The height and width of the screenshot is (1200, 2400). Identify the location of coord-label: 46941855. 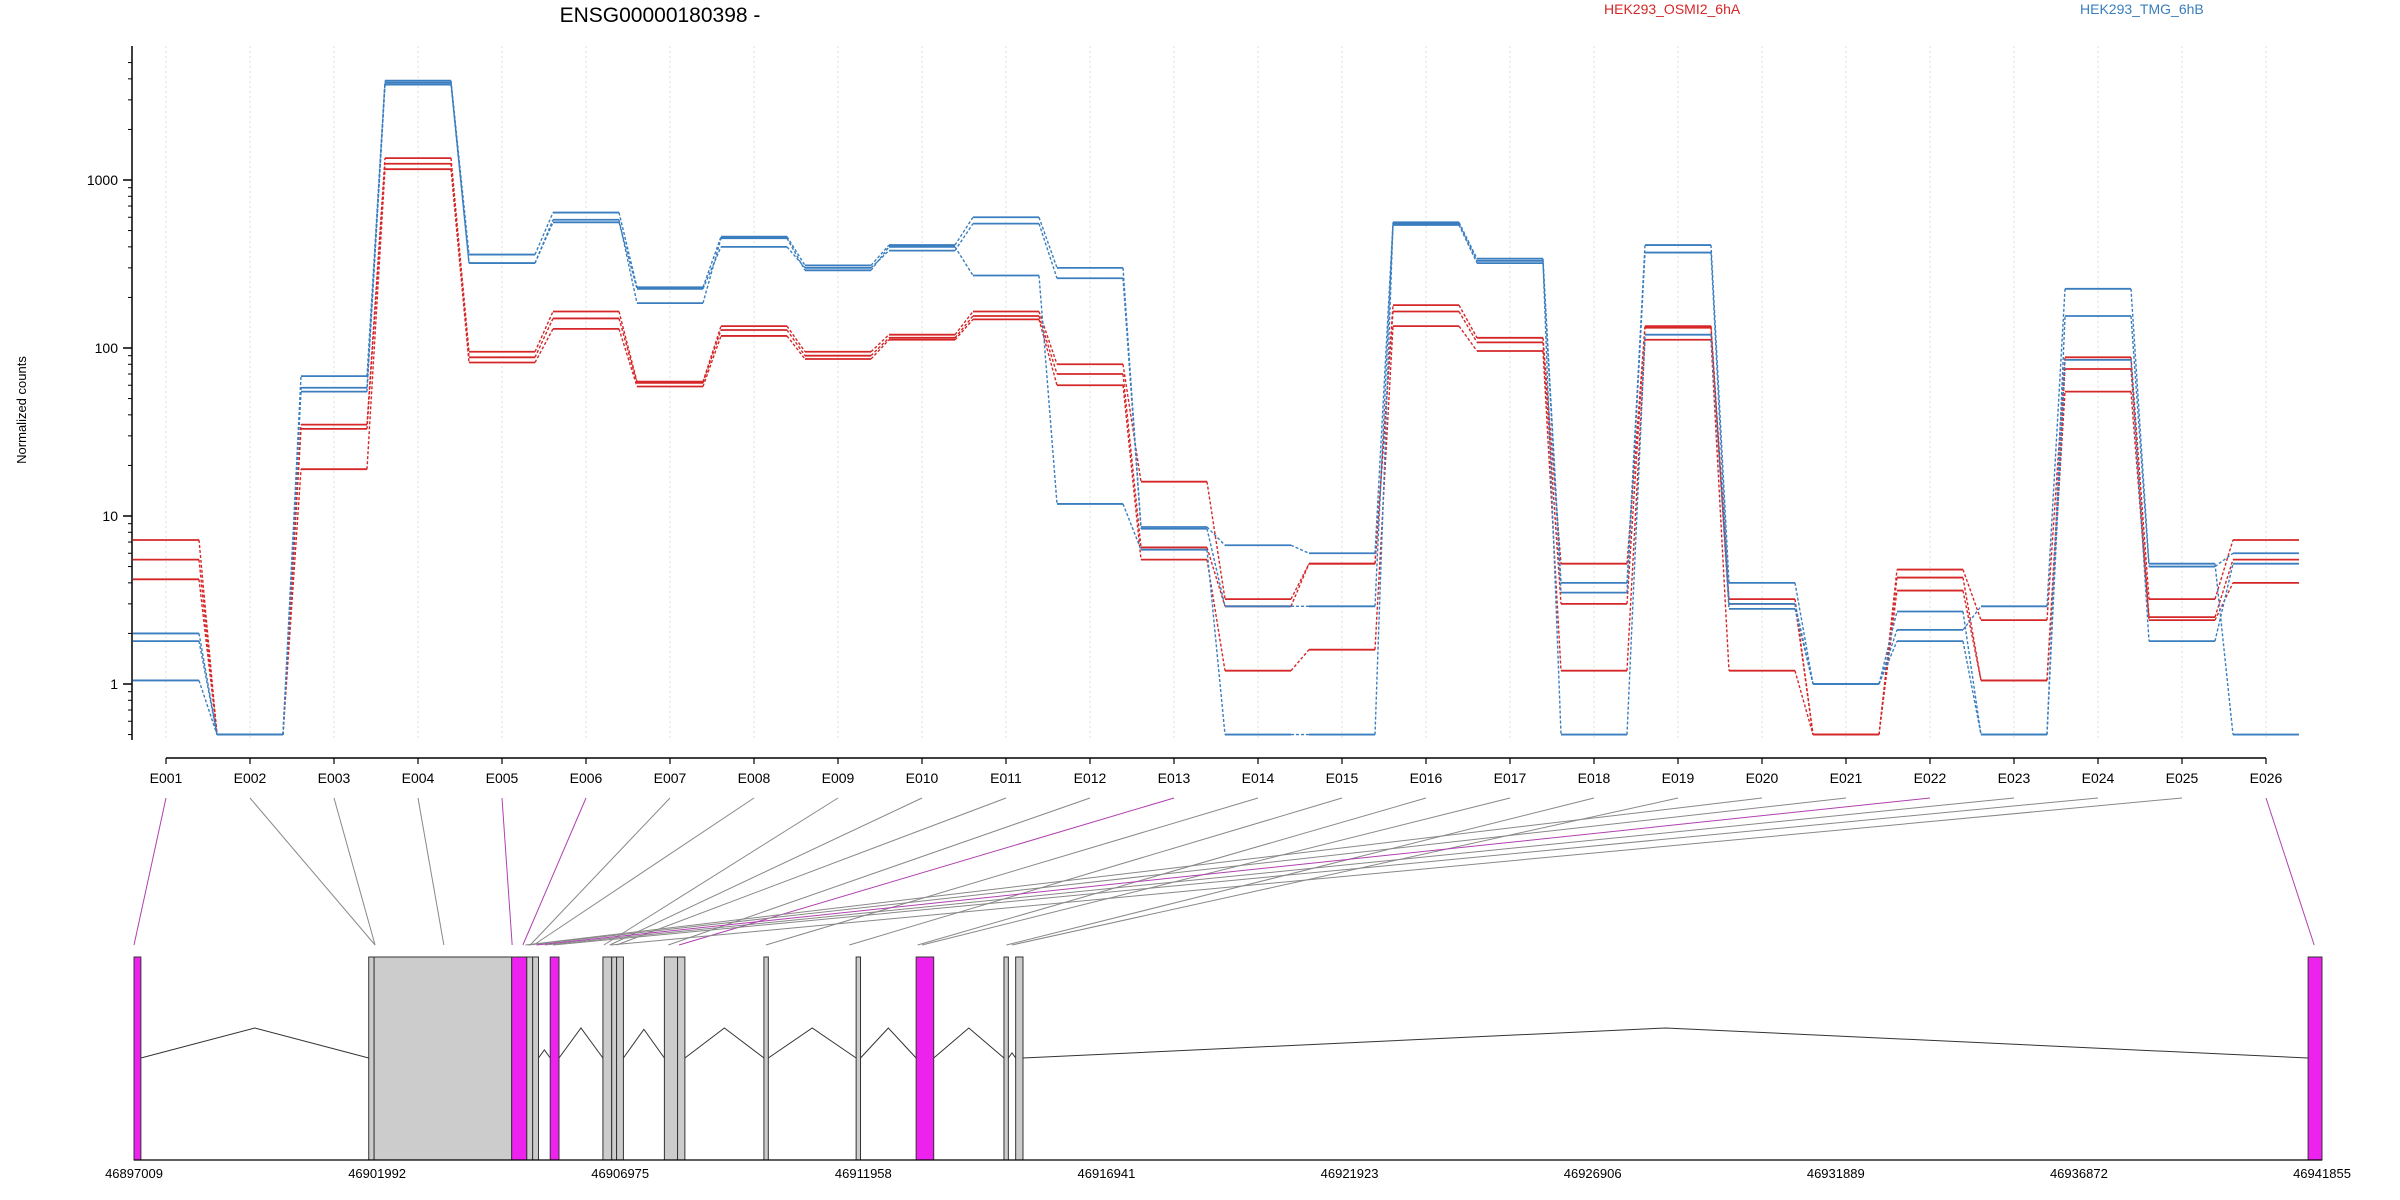
(2322, 1173).